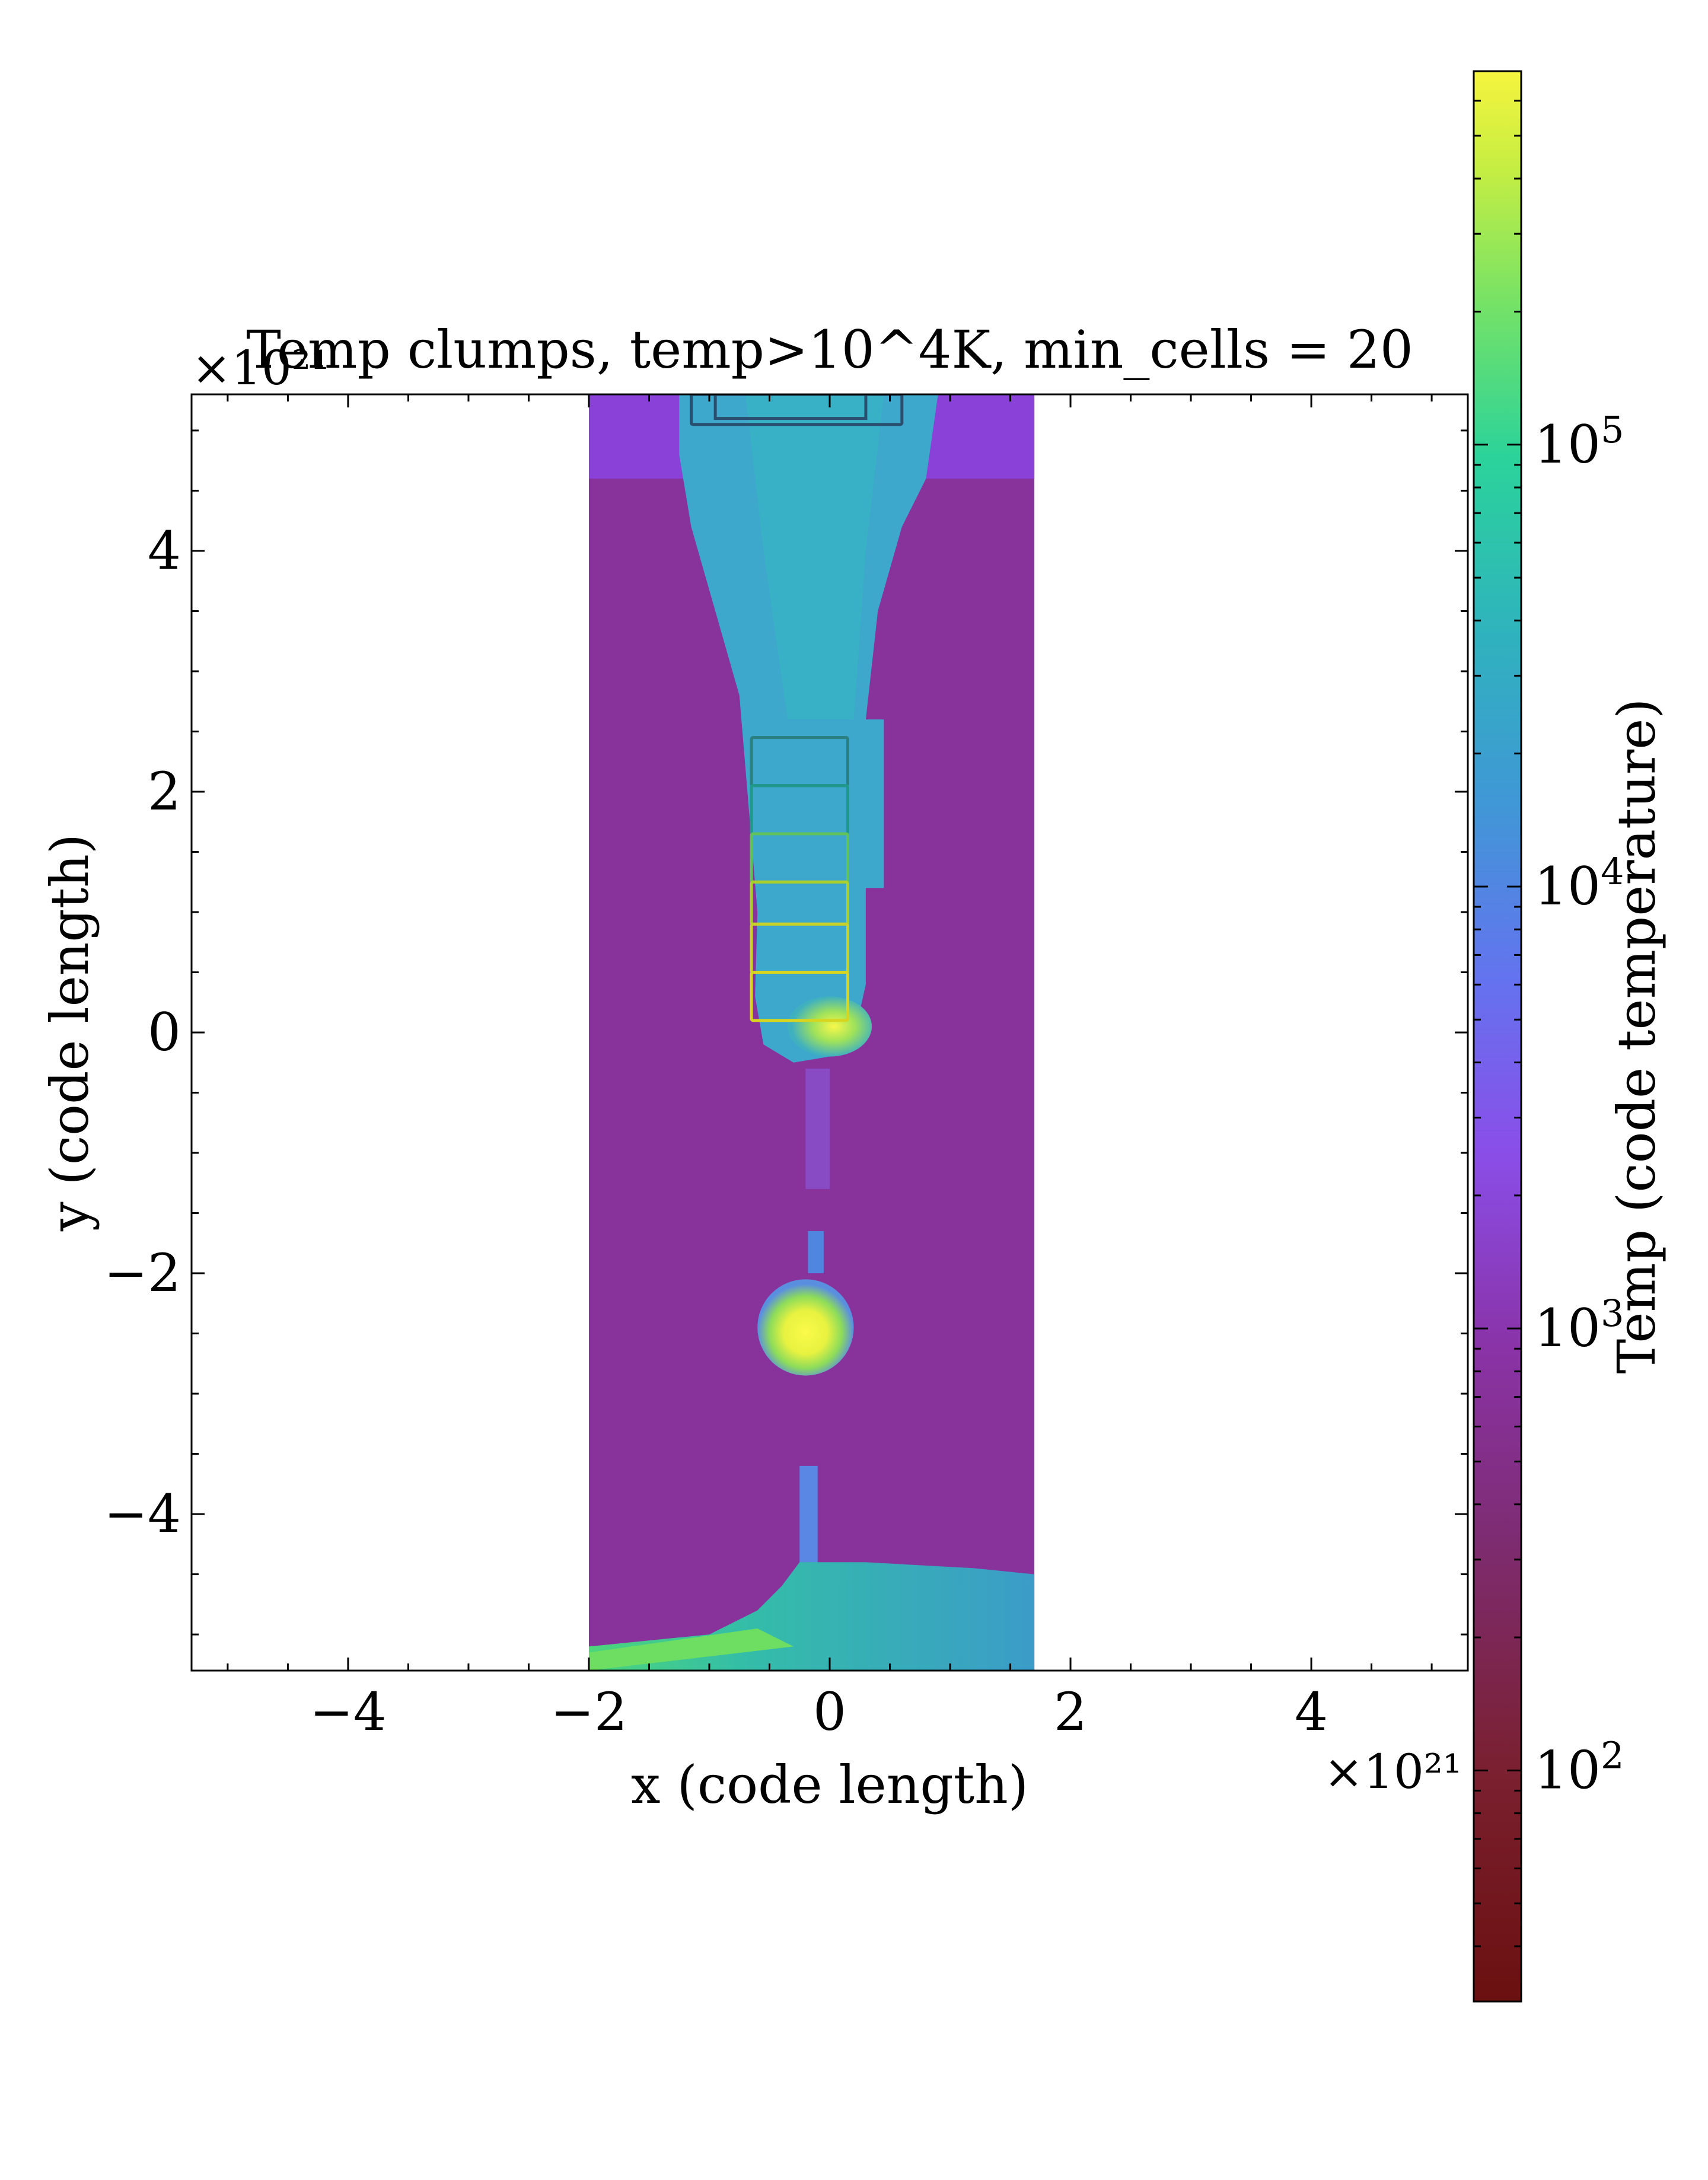 Image resolution: width=1708 pixels, height=2180 pixels. Describe the element at coordinates (1311, 1711) in the screenshot. I see `x-tick-label: 4` at that location.